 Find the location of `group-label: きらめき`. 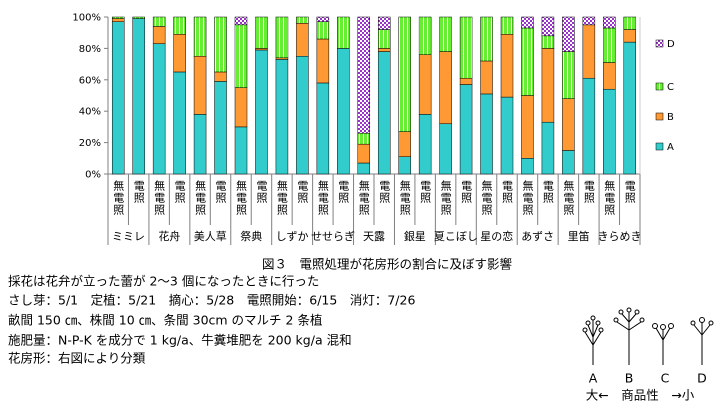

group-label: きらめき is located at coordinates (620, 236).